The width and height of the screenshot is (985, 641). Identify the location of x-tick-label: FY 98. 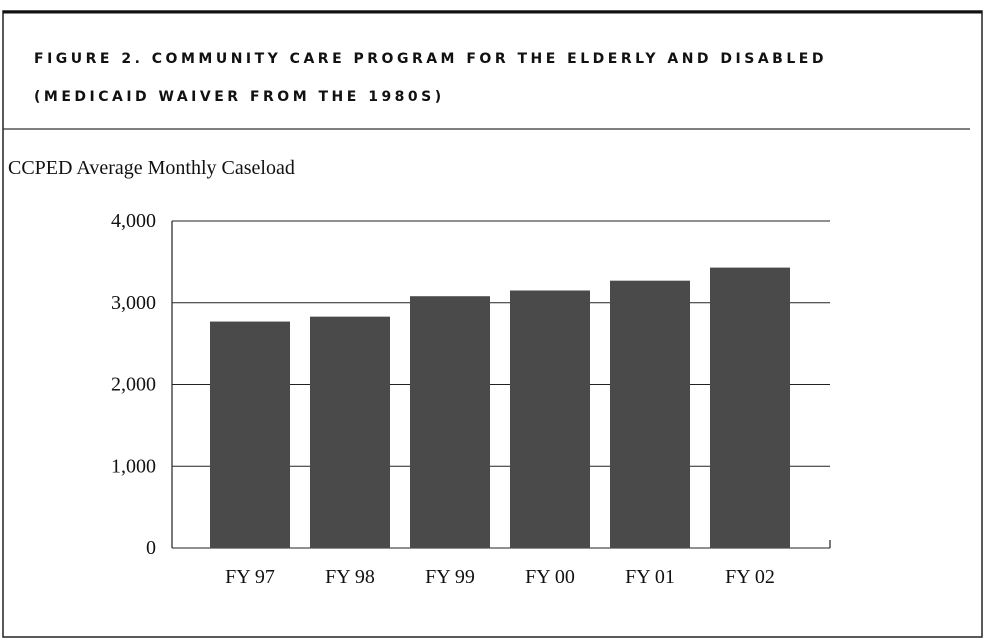
(350, 577).